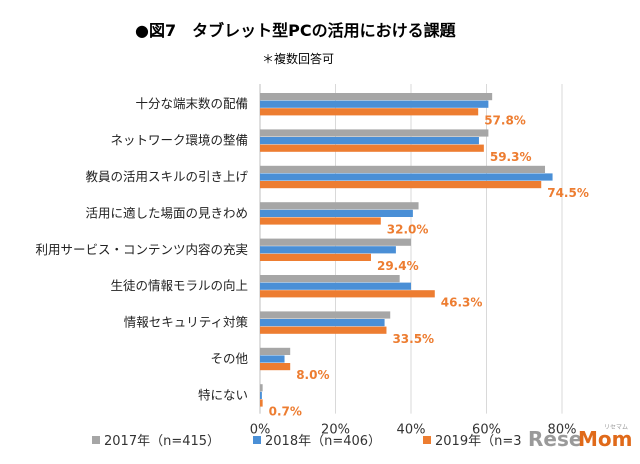  I want to click on data-label: 29.4%, so click(398, 266).